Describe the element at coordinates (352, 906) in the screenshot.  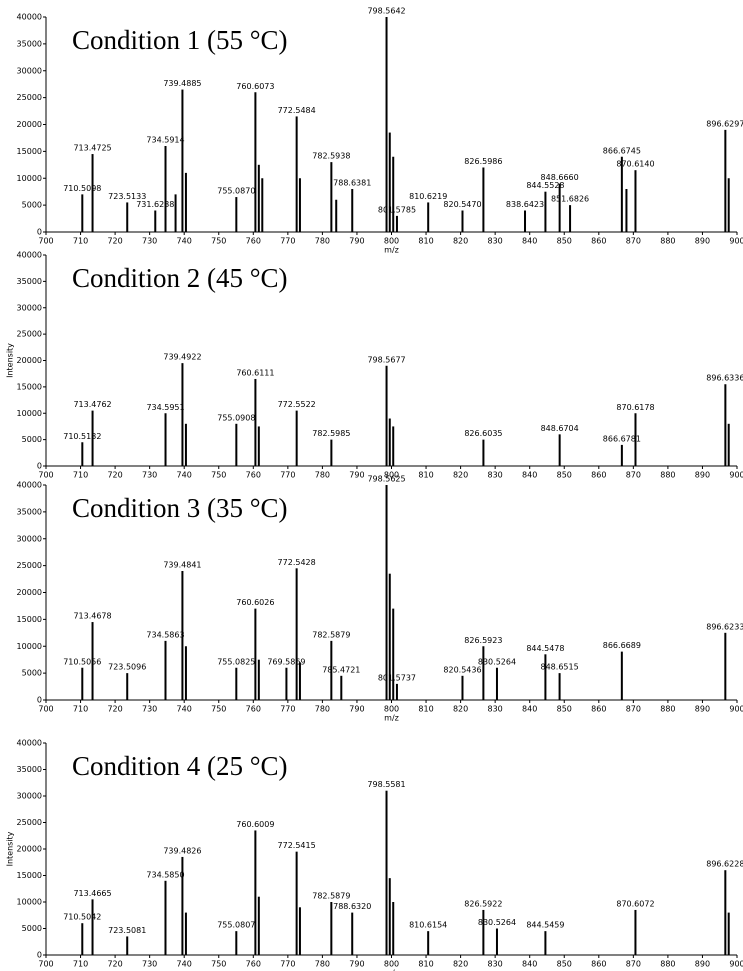
I see `peak-label: 788.6320` at that location.